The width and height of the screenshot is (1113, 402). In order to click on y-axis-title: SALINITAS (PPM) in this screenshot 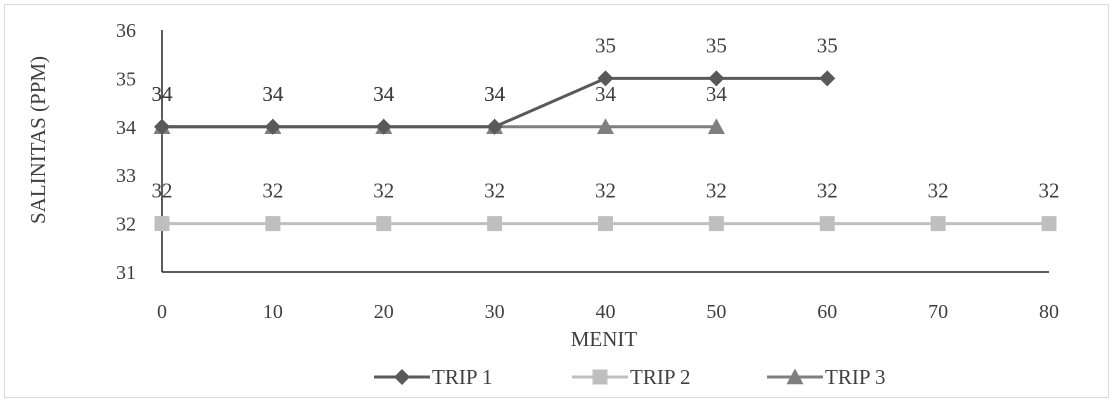, I will do `click(38, 140)`.